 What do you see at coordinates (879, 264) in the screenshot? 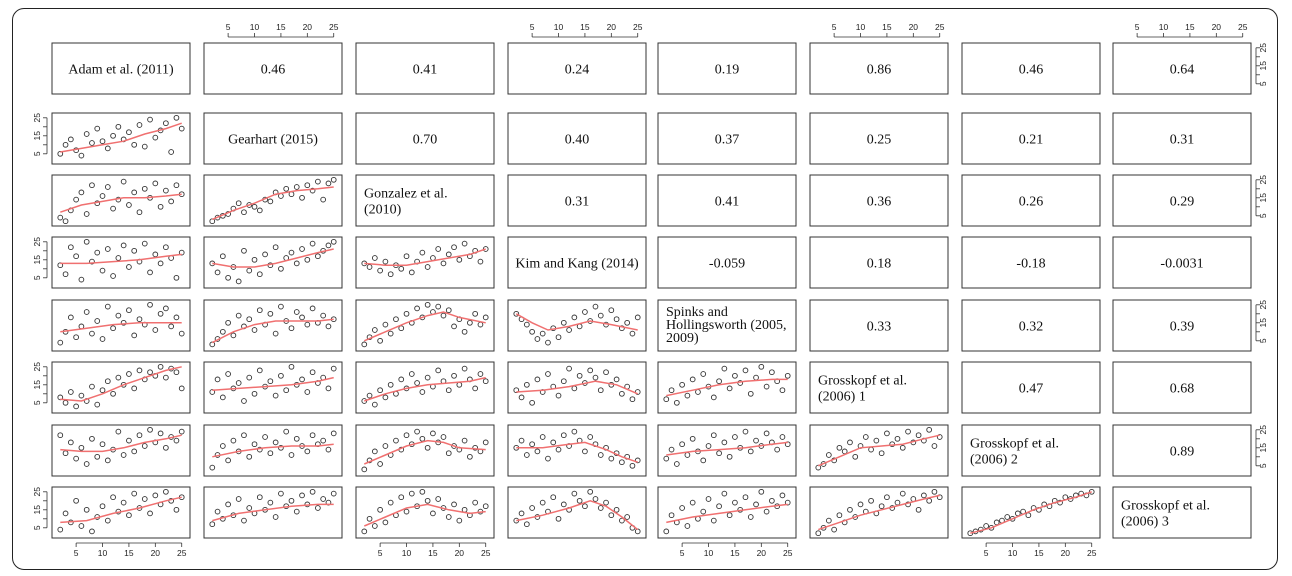
I see `correlation-value: 0.18` at bounding box center [879, 264].